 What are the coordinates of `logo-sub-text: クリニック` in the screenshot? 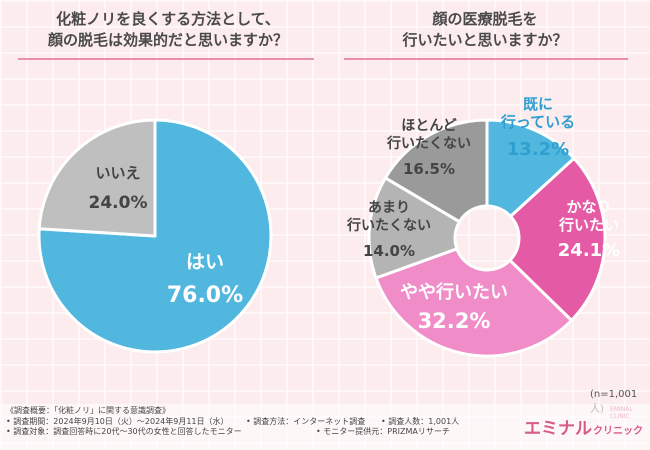 It's located at (618, 431).